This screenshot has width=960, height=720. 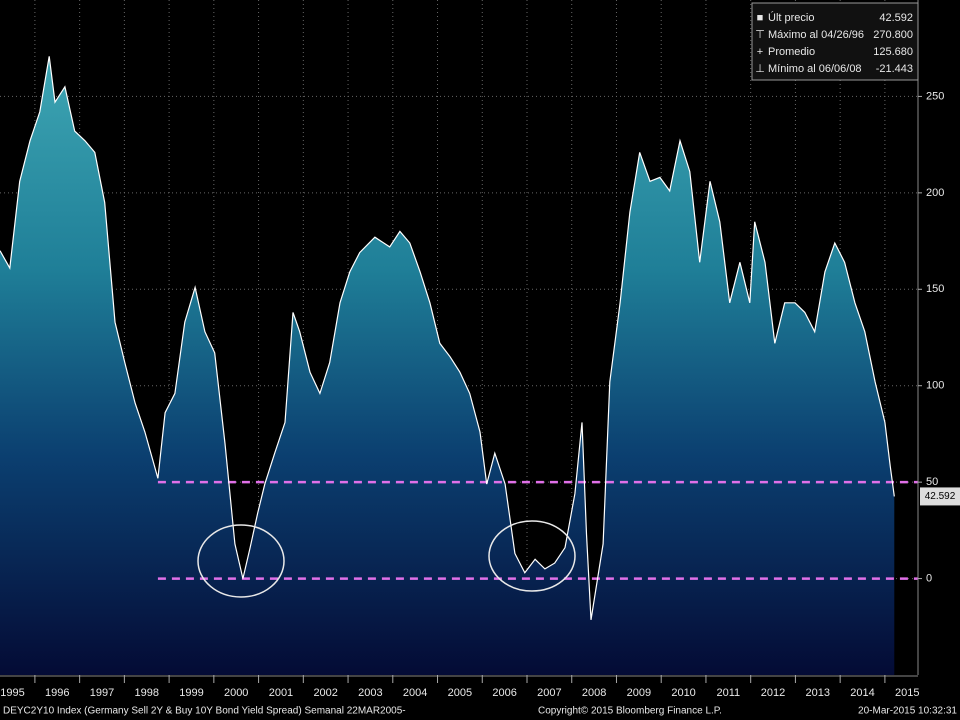 I want to click on last-value-box, so click(x=940, y=496).